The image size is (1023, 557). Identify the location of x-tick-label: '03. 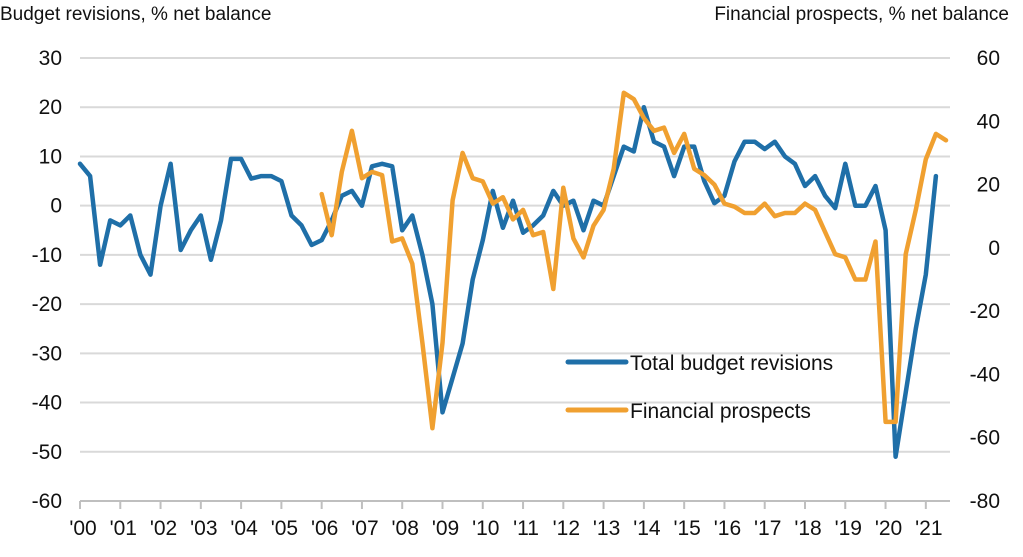
(203, 528).